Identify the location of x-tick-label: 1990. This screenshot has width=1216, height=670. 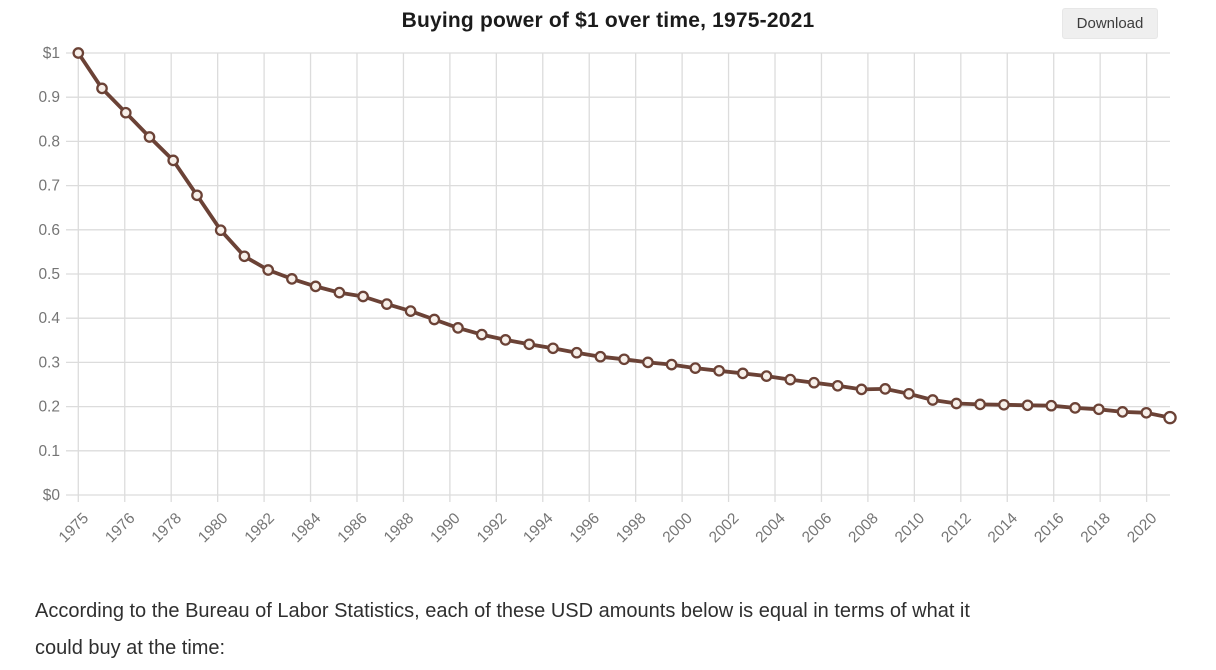
(445, 528).